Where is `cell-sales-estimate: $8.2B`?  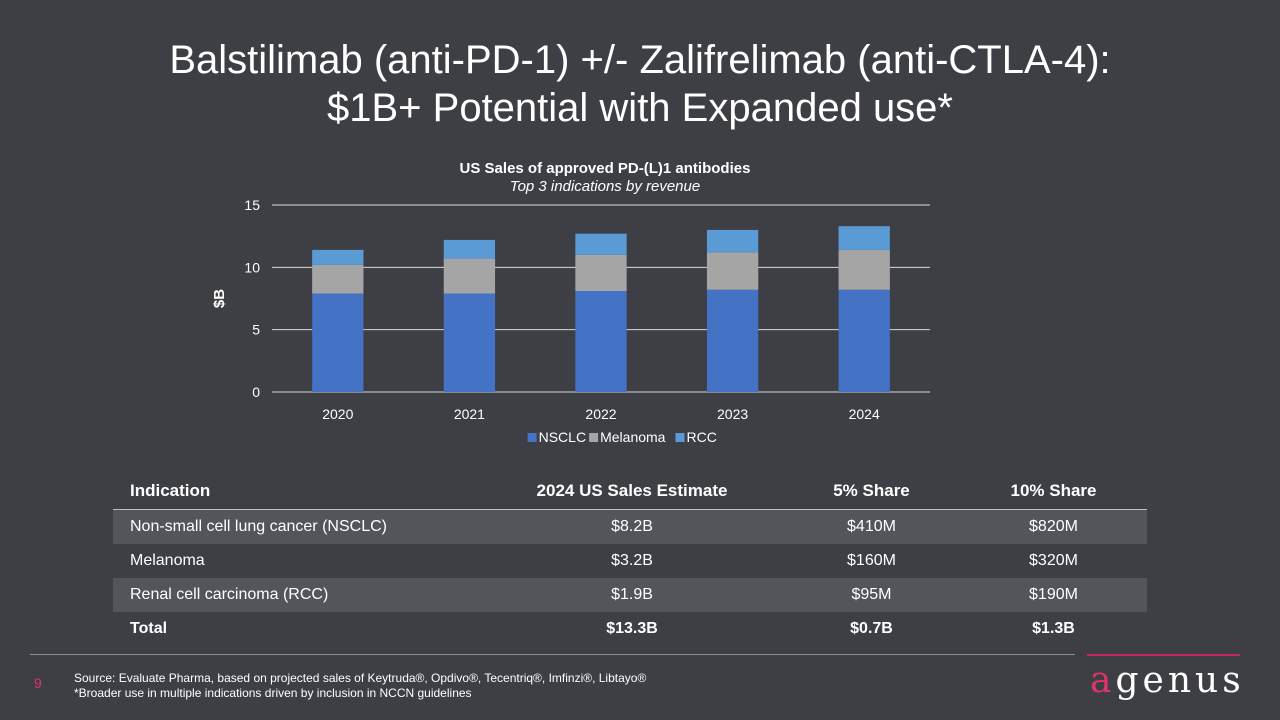 cell-sales-estimate: $8.2B is located at coordinates (632, 526).